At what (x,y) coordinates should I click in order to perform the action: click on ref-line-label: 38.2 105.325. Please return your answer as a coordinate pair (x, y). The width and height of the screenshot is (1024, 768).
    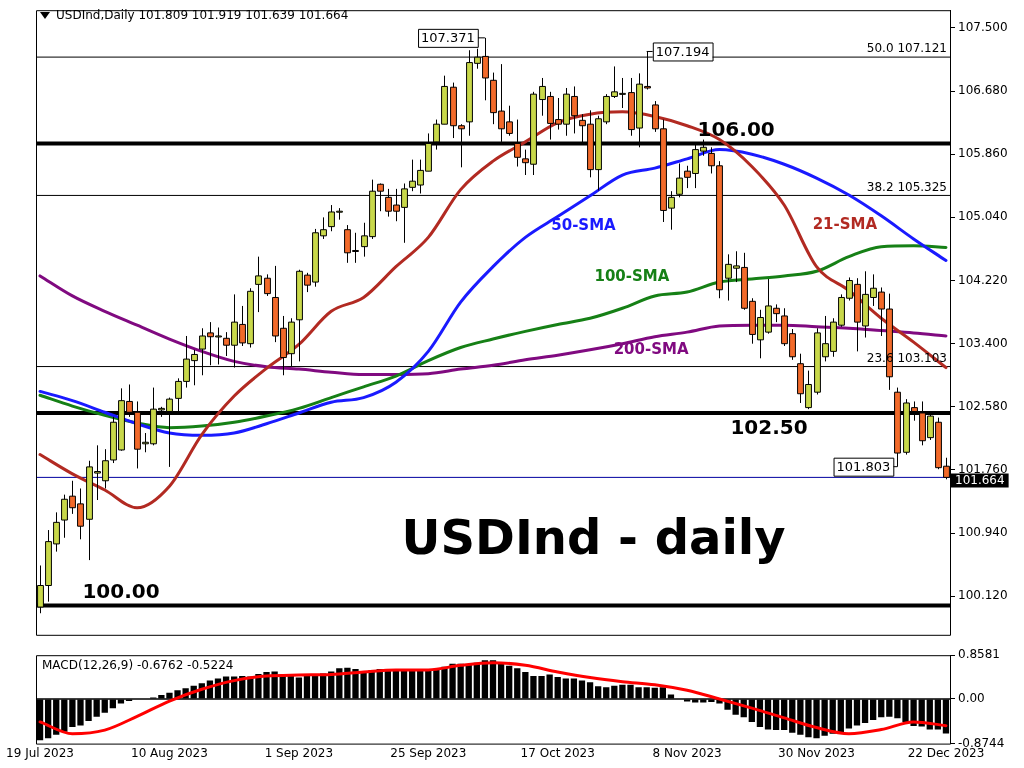
    Looking at the image, I should click on (906, 186).